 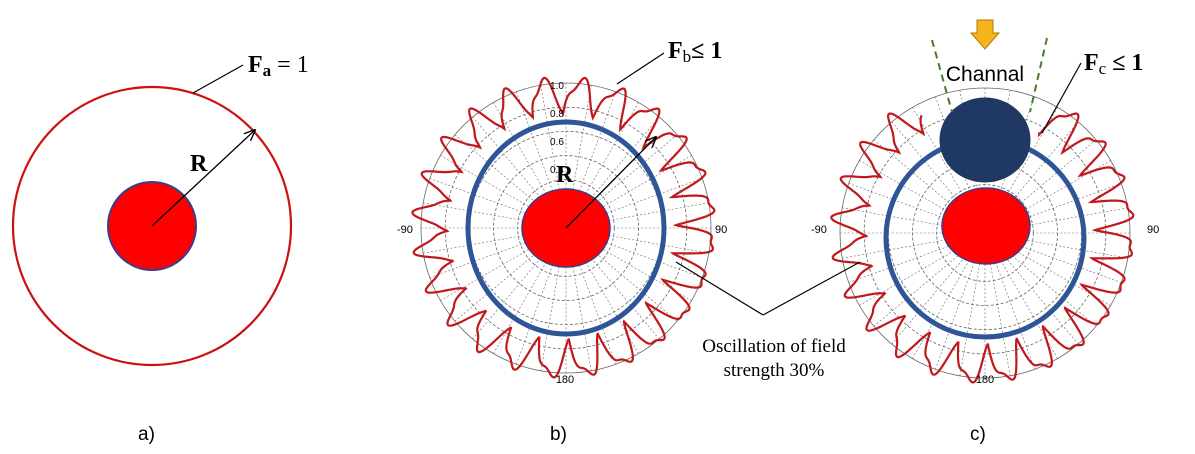 What do you see at coordinates (278, 66) in the screenshot?
I see `field-label: Fa = 1` at bounding box center [278, 66].